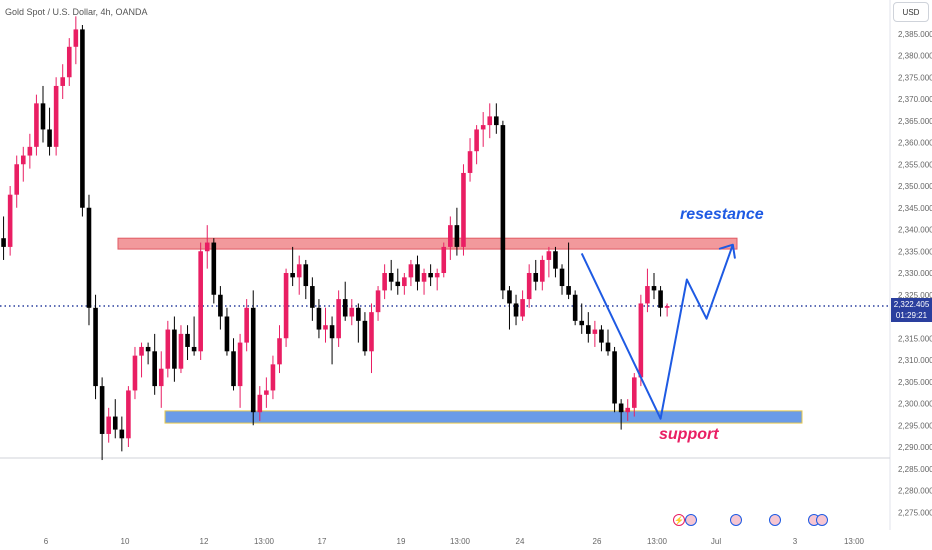  I want to click on y-tick-label: 2,305.000, so click(915, 382).